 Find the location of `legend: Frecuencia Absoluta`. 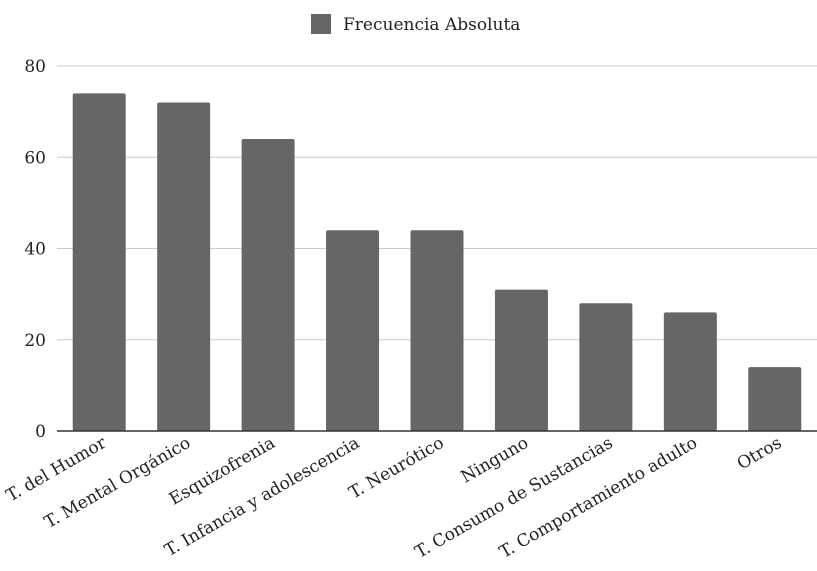

legend: Frecuencia Absoluta is located at coordinates (415, 24).